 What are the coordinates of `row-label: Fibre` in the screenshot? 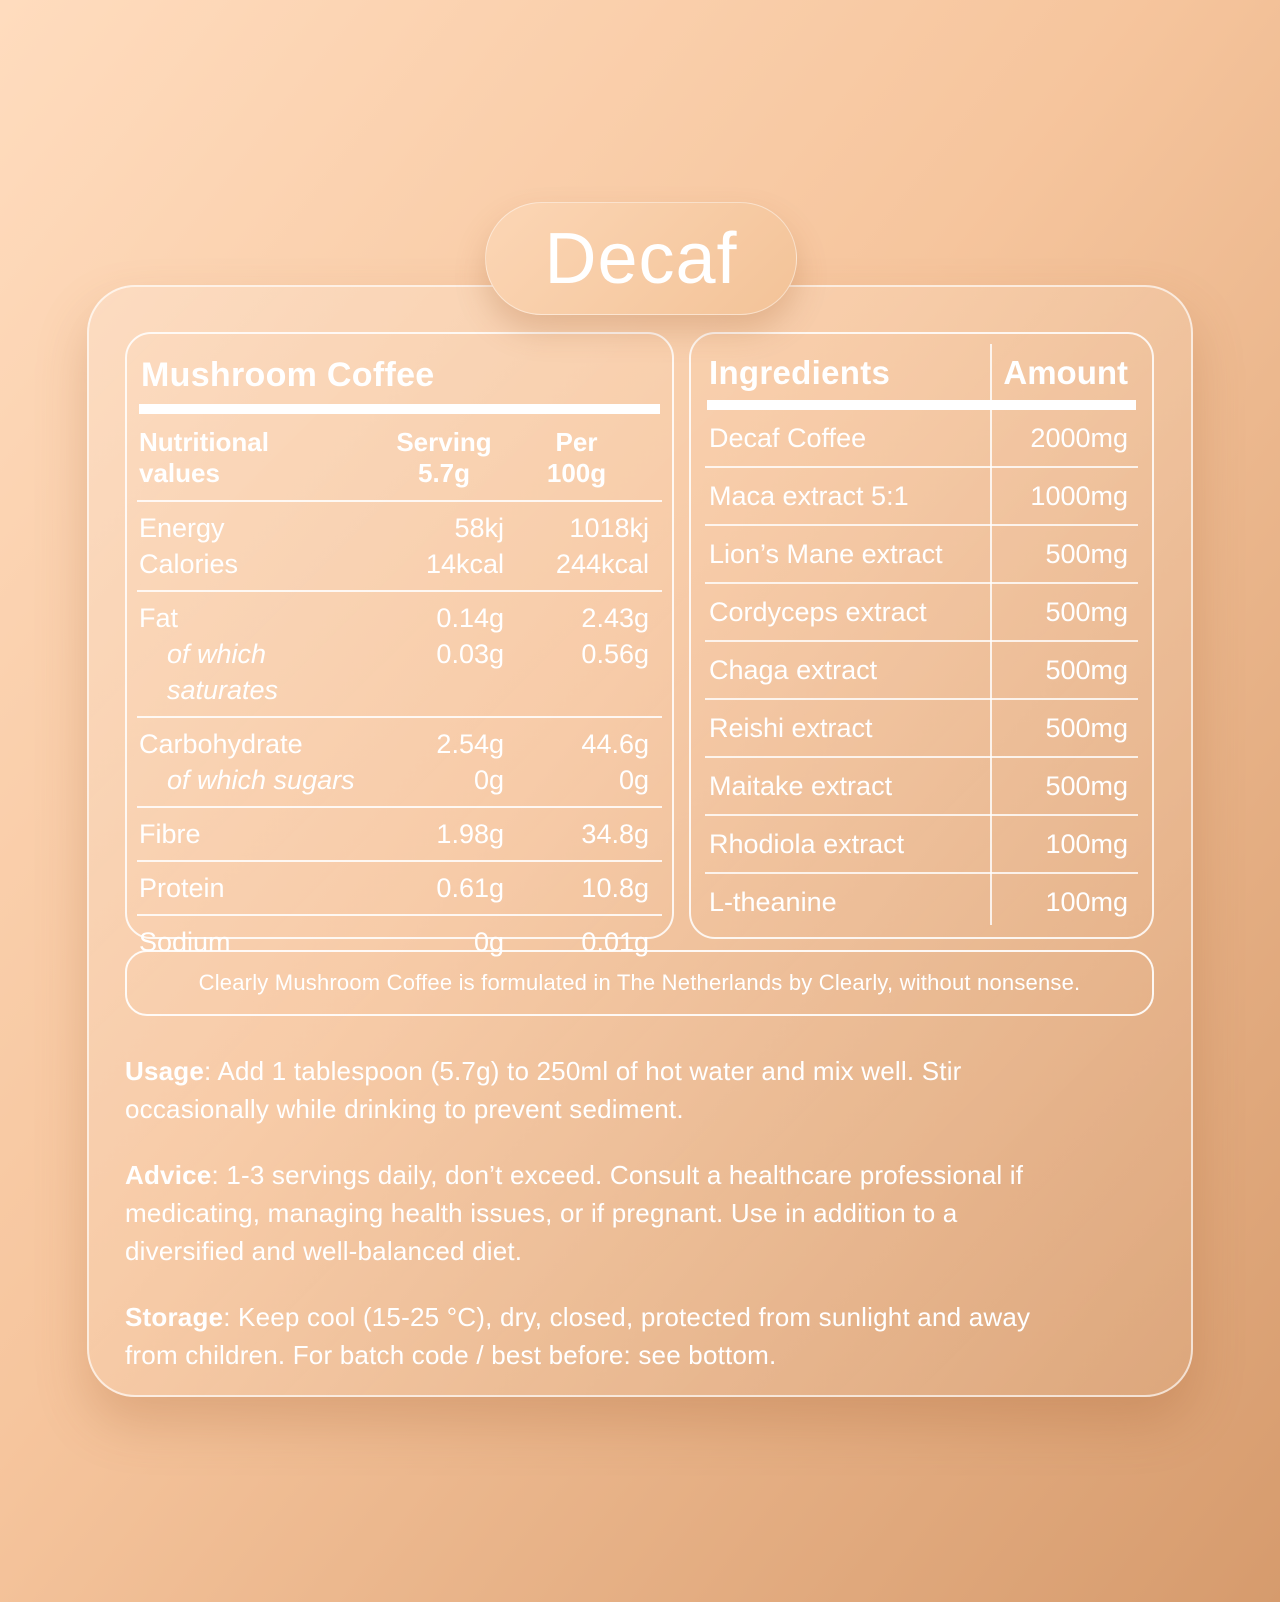 It's located at (170, 834).